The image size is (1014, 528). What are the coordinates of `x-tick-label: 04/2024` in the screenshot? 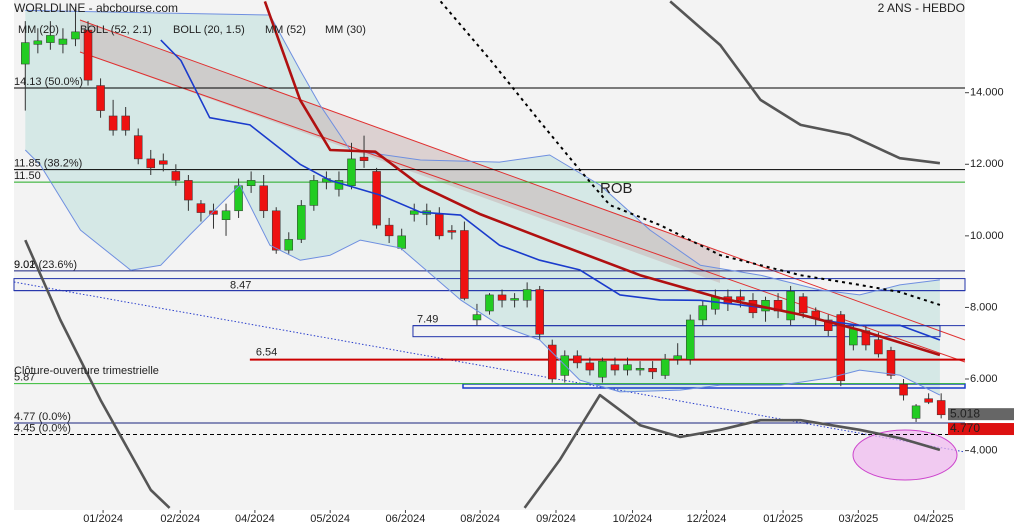 It's located at (255, 519).